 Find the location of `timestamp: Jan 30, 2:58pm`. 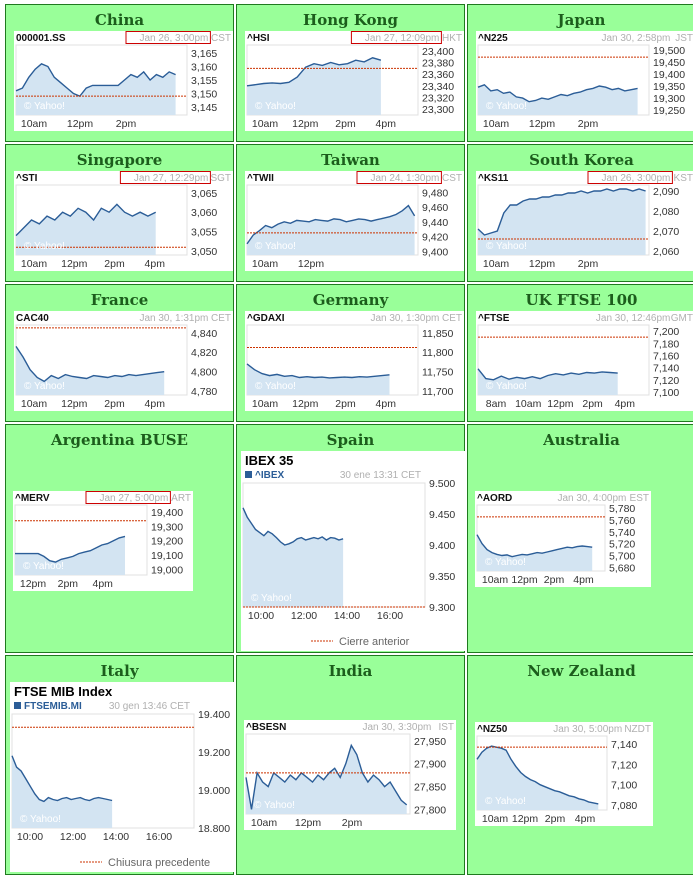

timestamp: Jan 30, 2:58pm is located at coordinates (635, 38).